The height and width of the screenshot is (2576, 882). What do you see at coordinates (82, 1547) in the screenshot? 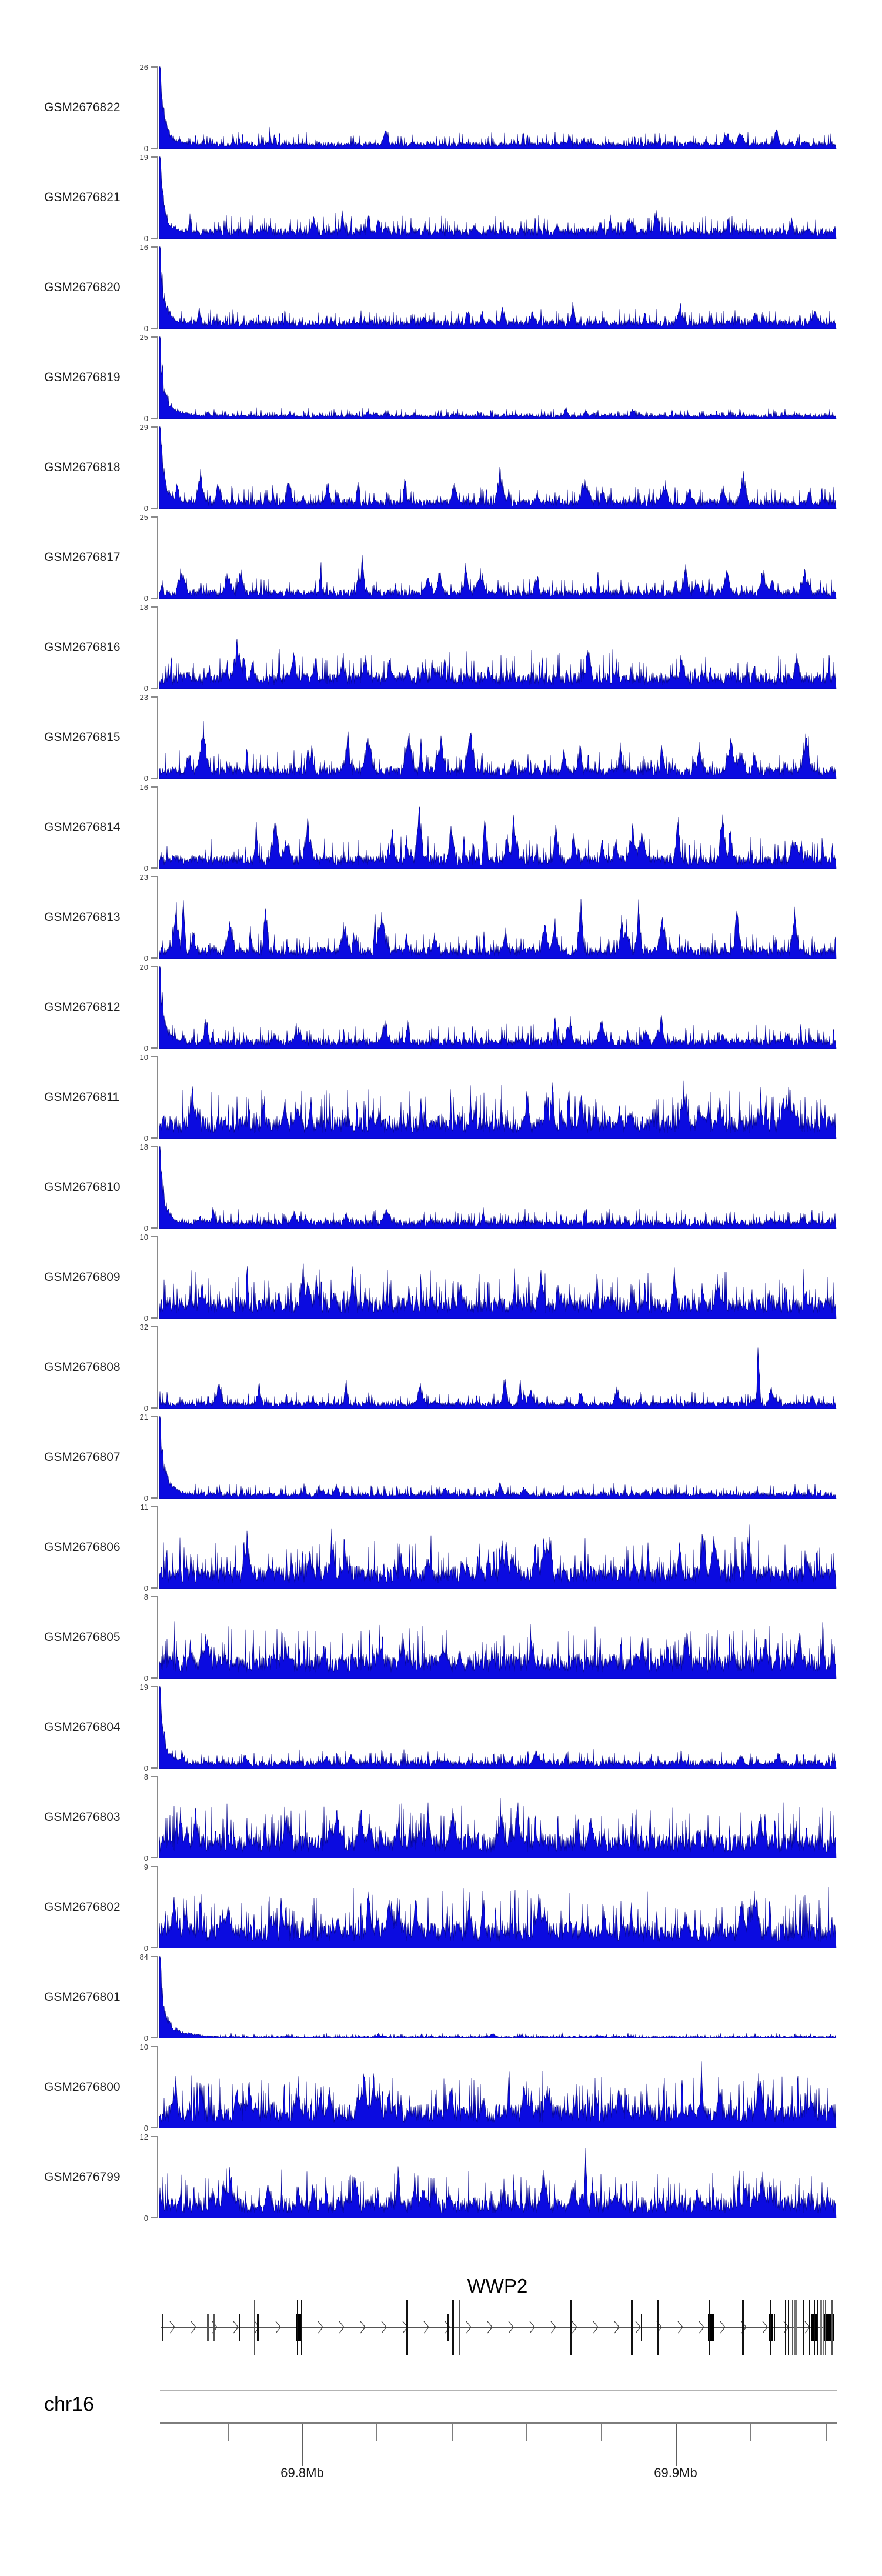
I see `sample-label: GSM2676806` at bounding box center [82, 1547].